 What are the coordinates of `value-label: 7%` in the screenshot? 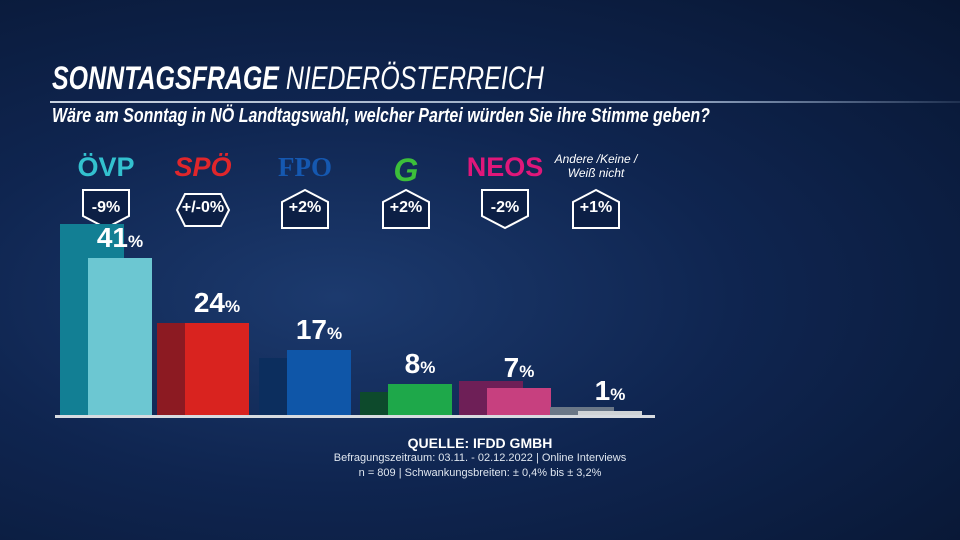 It's located at (519, 368).